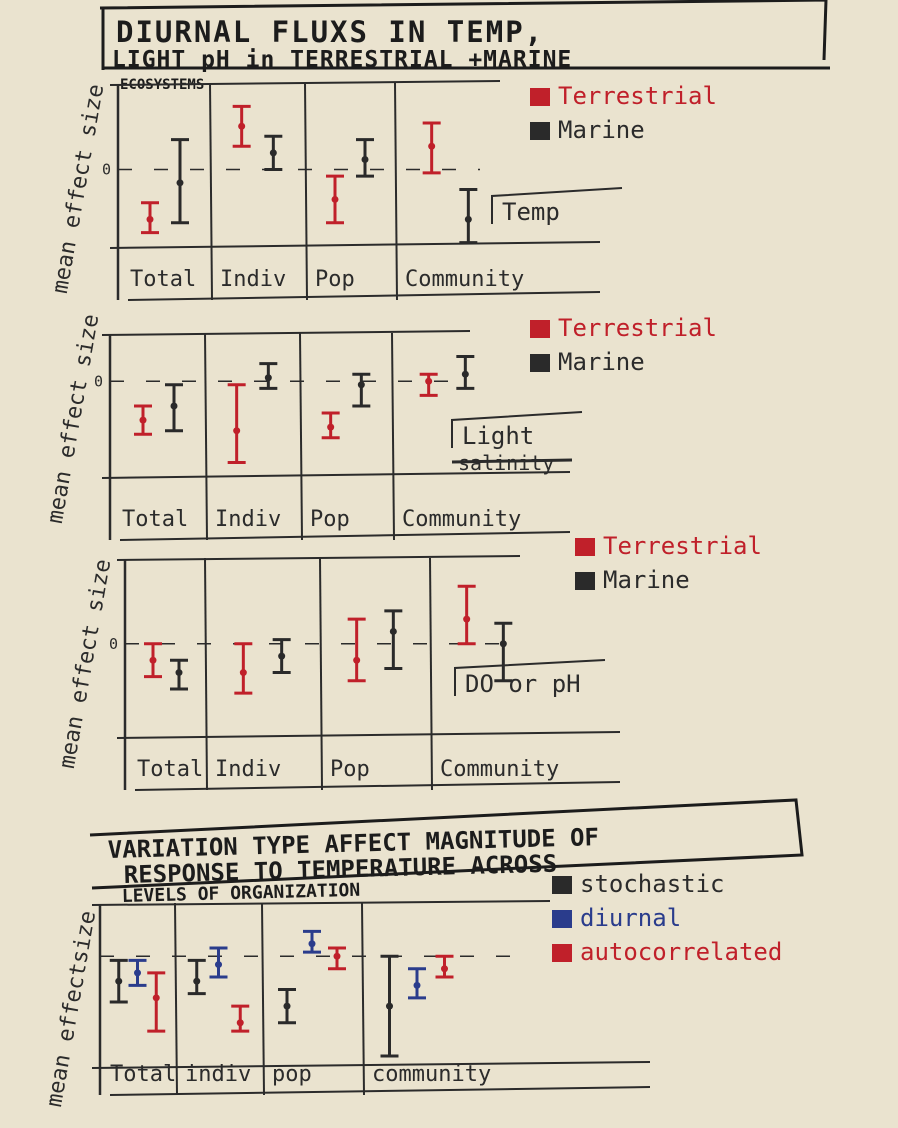  What do you see at coordinates (652, 884) in the screenshot?
I see `legend-label: stochastic` at bounding box center [652, 884].